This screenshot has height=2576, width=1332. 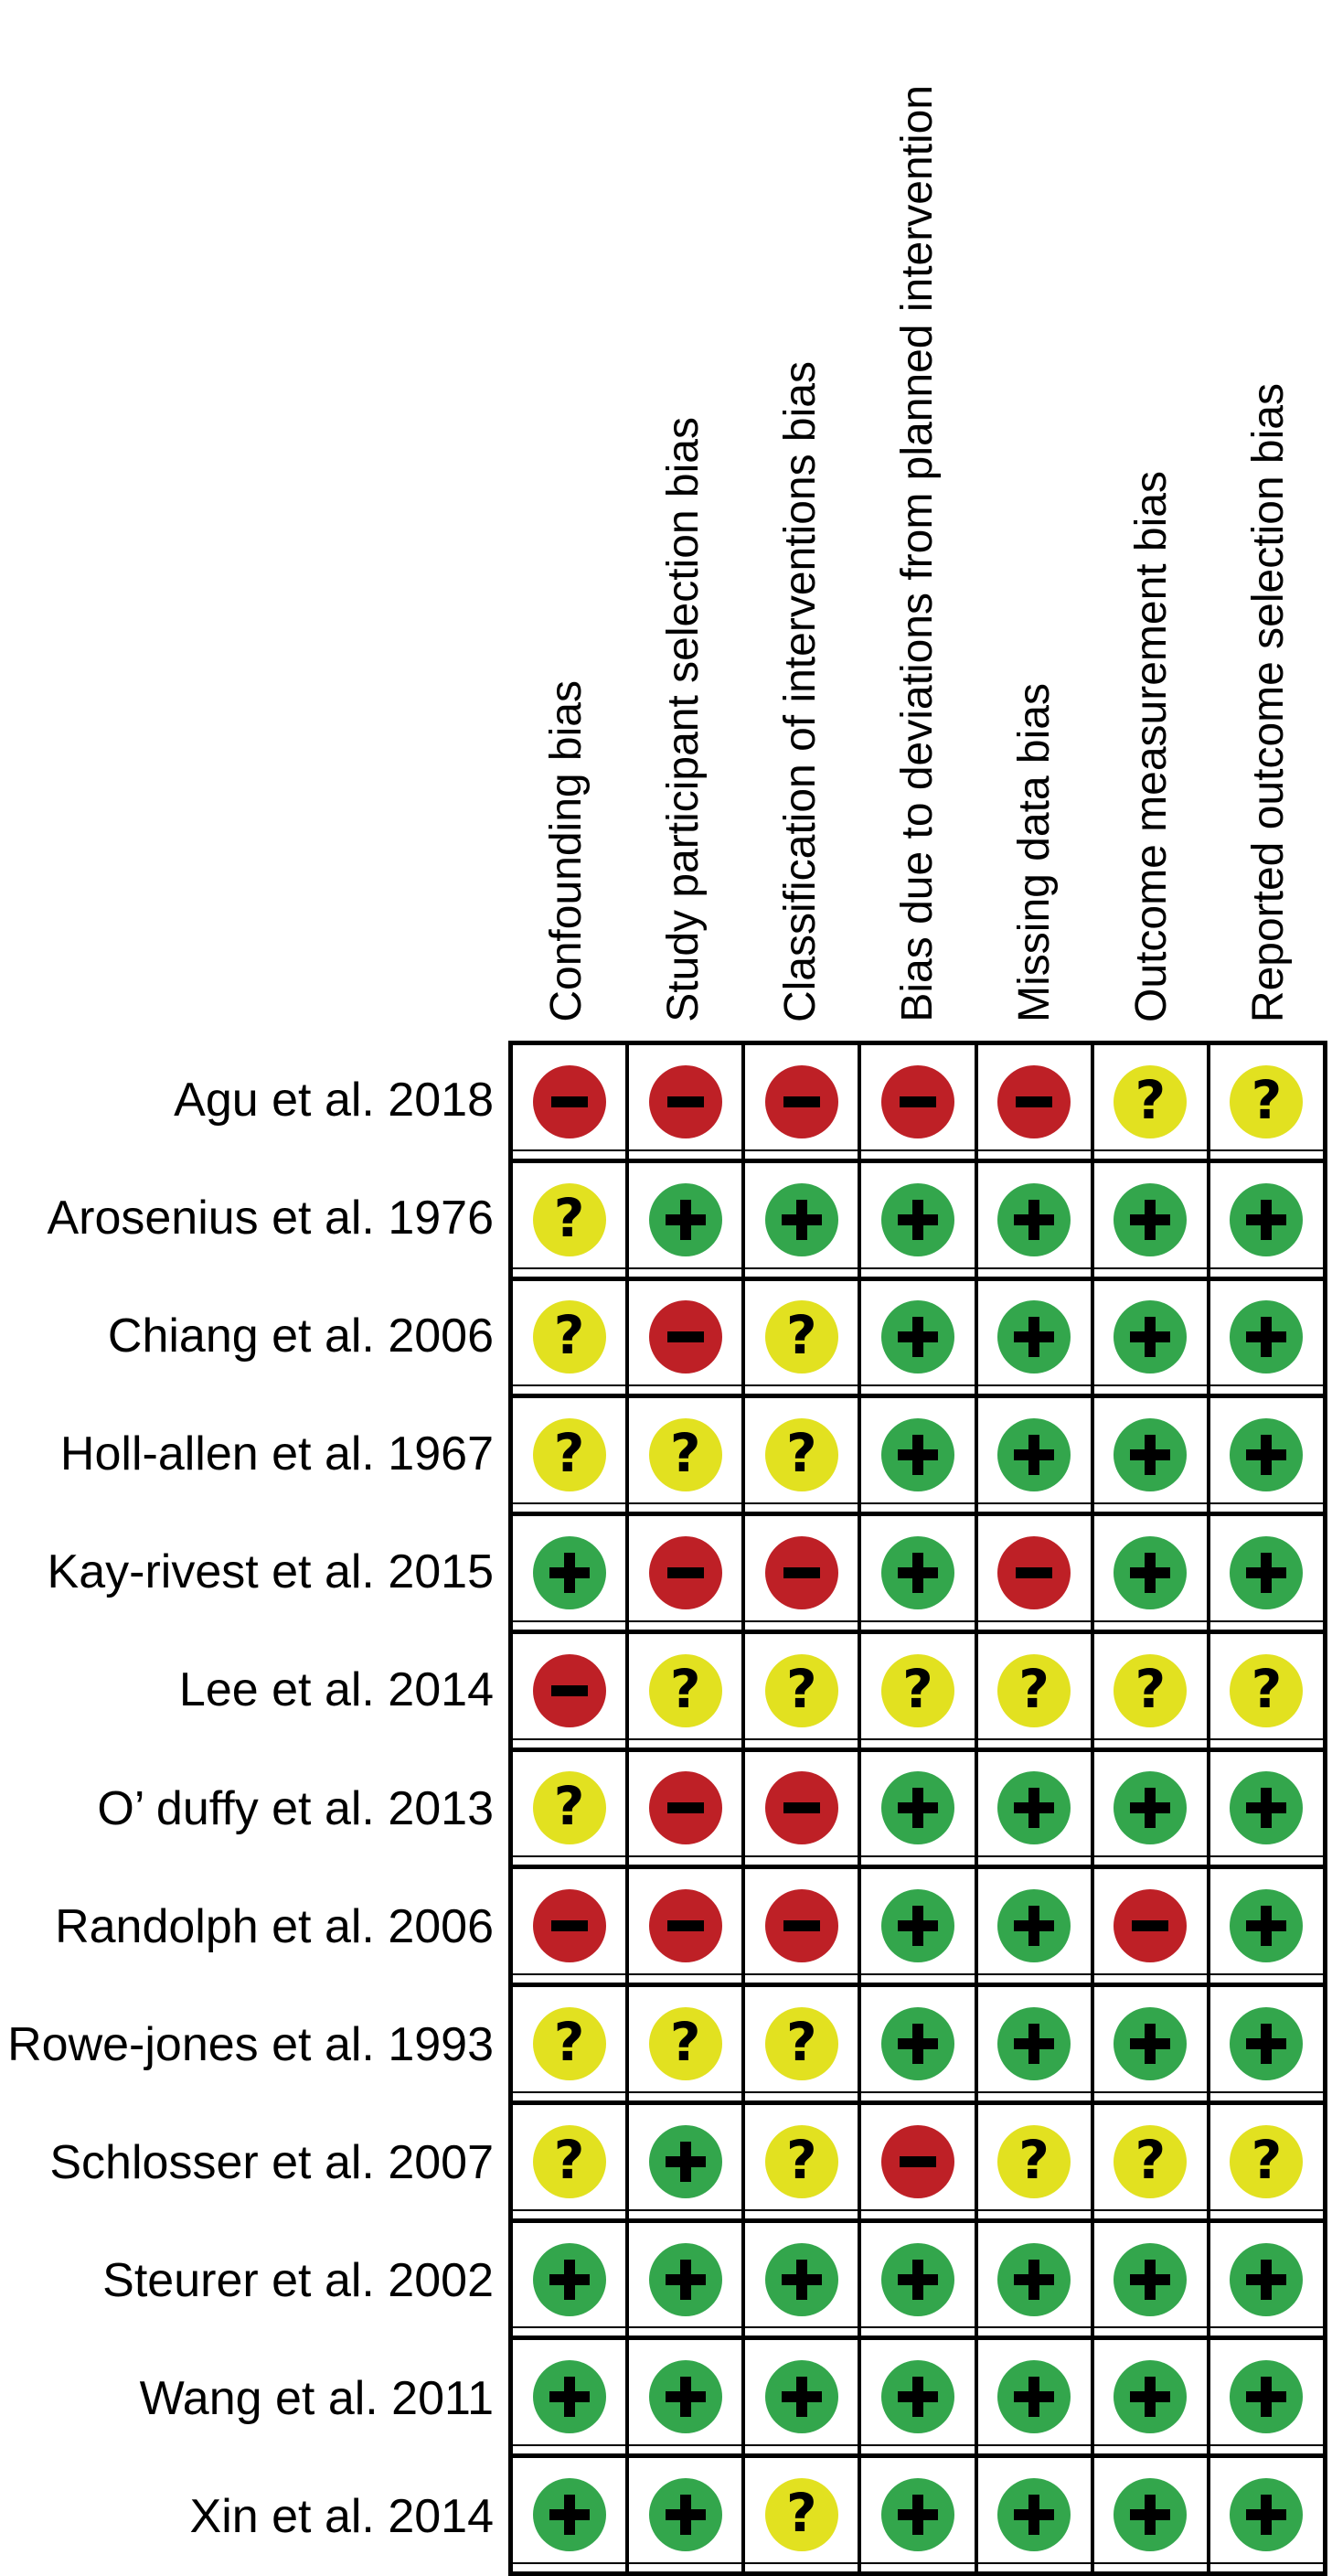 I want to click on study-label: Schlosser et al. 2007, so click(x=271, y=2162).